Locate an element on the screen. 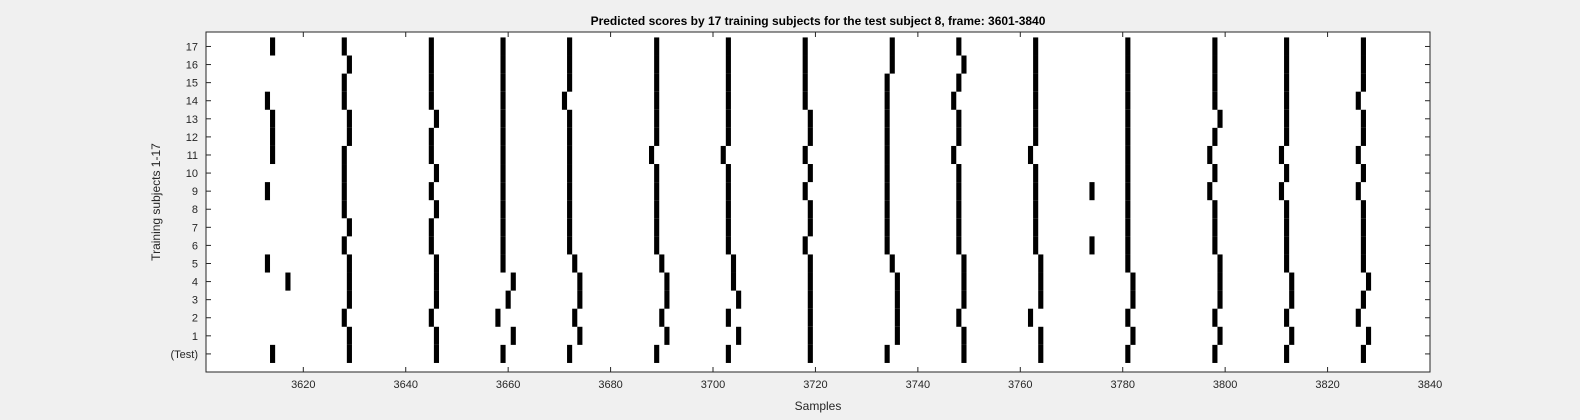 This screenshot has height=420, width=1580. x-tick-label: 3780 is located at coordinates (1122, 385).